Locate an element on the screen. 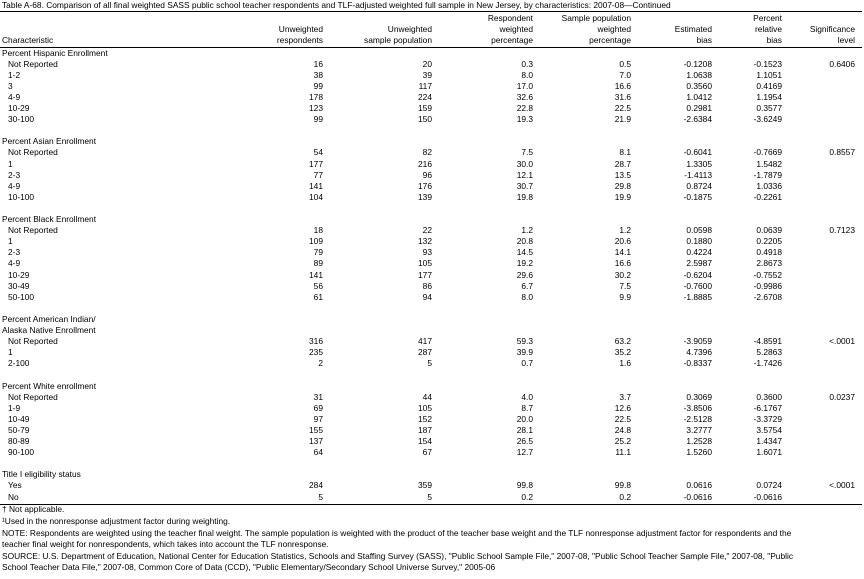 The height and width of the screenshot is (579, 864). cell: 123 is located at coordinates (316, 108).